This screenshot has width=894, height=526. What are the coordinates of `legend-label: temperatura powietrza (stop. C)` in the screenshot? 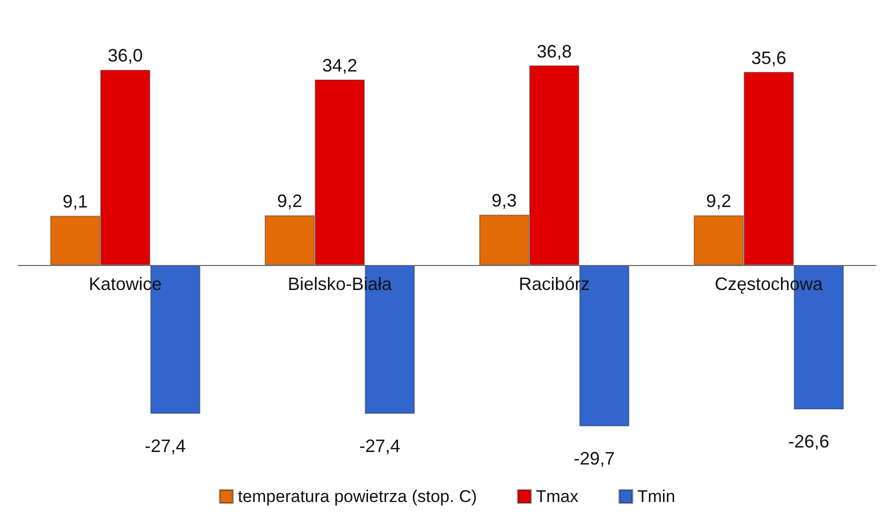 It's located at (357, 496).